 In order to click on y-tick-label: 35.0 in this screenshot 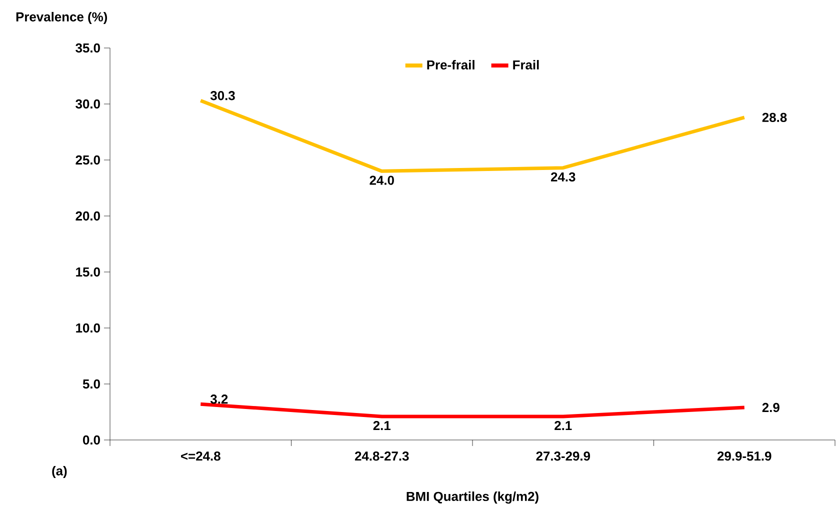, I will do `click(88, 48)`.